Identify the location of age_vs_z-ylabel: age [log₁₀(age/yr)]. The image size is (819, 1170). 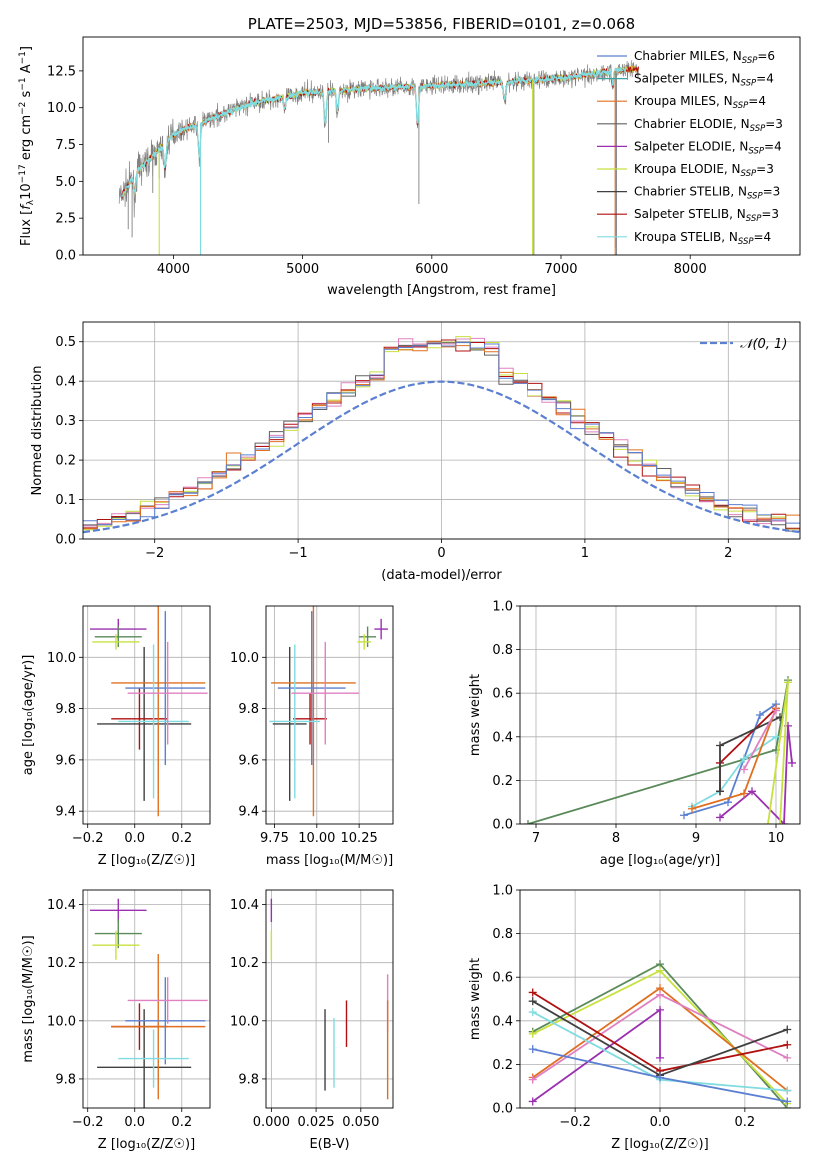
(28, 715).